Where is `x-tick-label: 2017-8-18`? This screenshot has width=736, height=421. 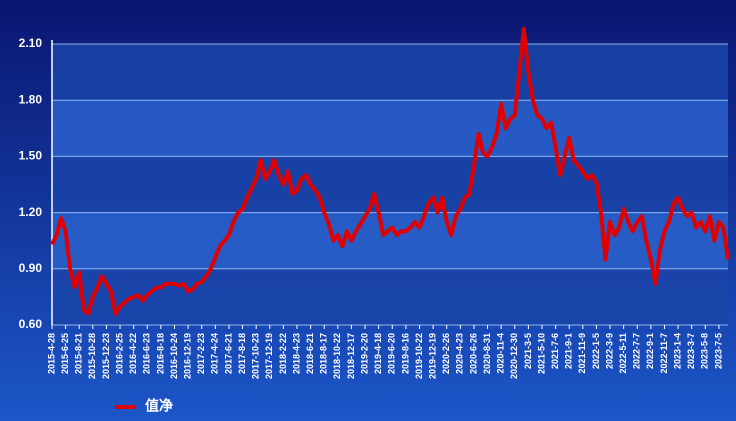 x-tick-label: 2017-8-18 is located at coordinates (242, 353).